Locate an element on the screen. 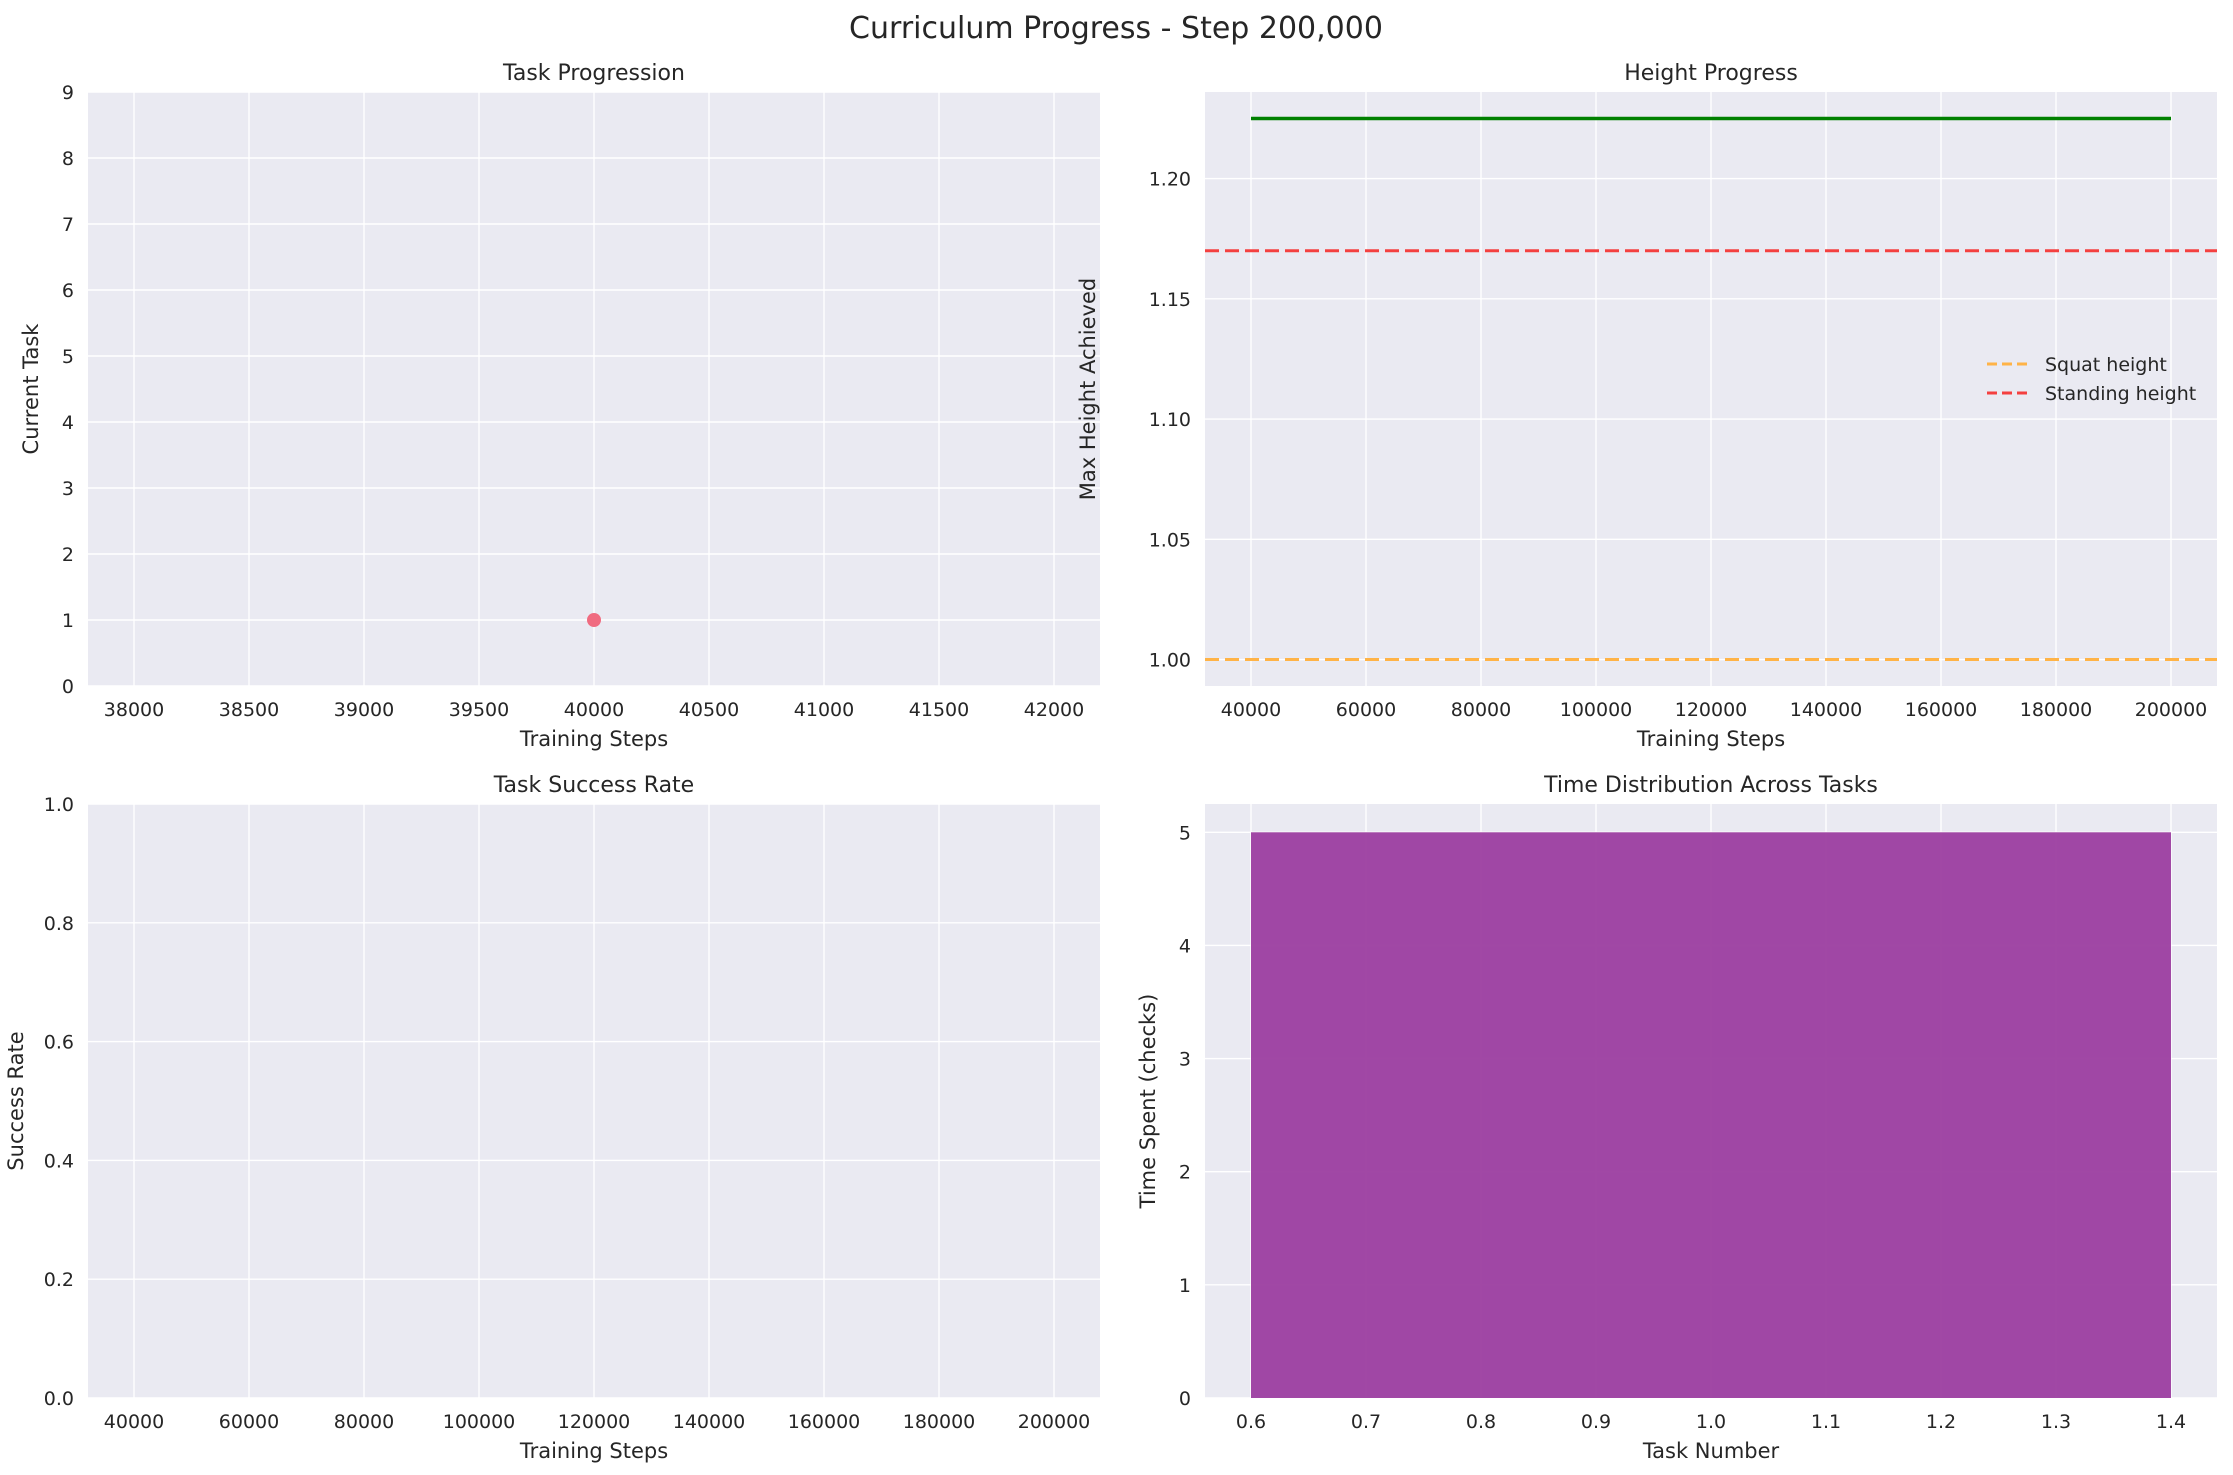 Image resolution: width=2233 pixels, height=1475 pixels. x-tick-label: 38000 is located at coordinates (134, 710).